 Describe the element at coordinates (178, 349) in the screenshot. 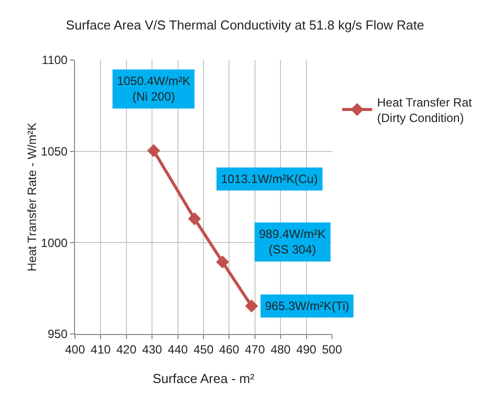

I see `x-tick-label: 440` at that location.